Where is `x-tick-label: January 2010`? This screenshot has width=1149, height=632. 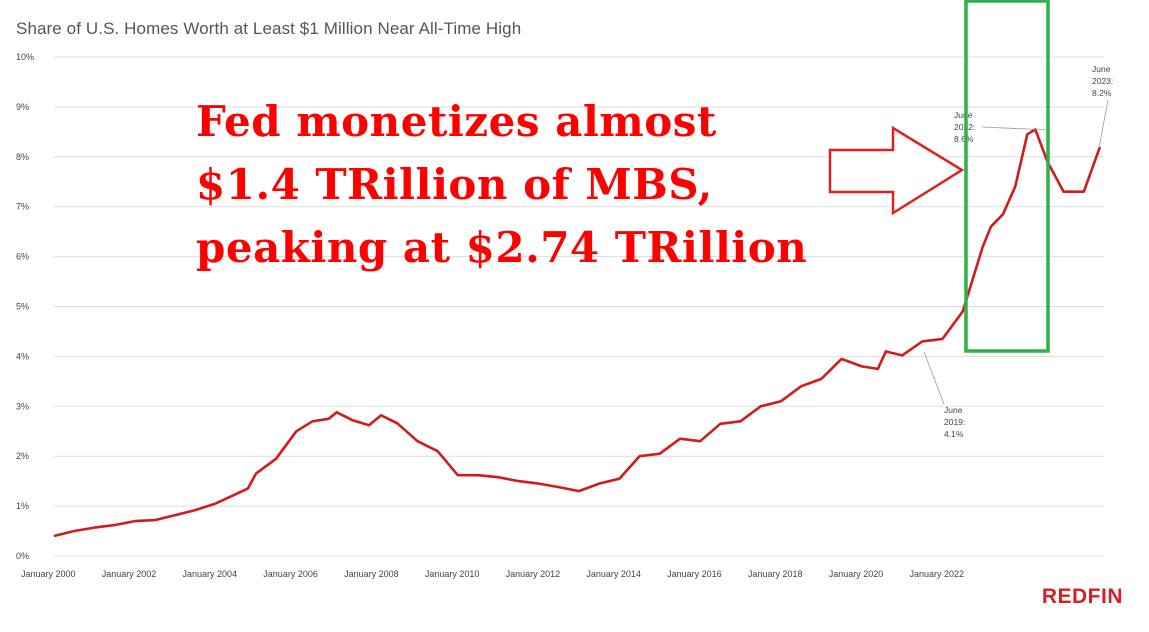
x-tick-label: January 2010 is located at coordinates (452, 574).